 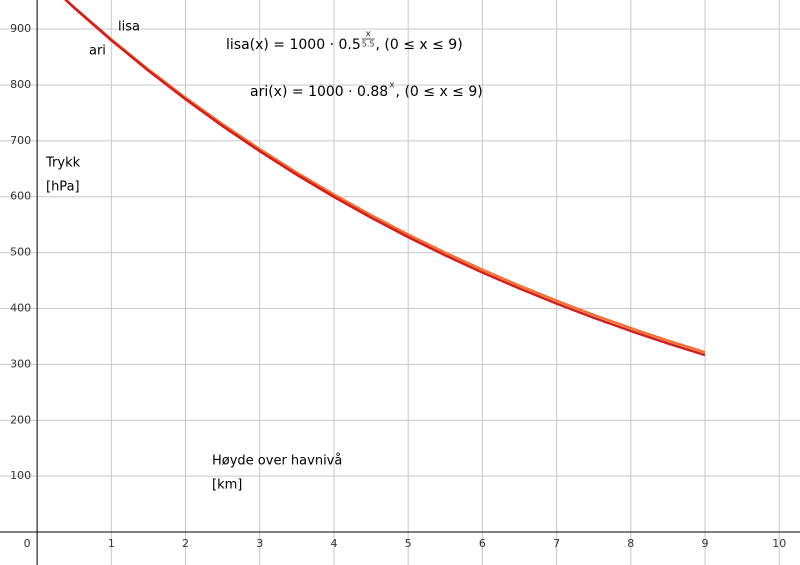 What do you see at coordinates (20, 196) in the screenshot?
I see `y-tick-label: 600` at bounding box center [20, 196].